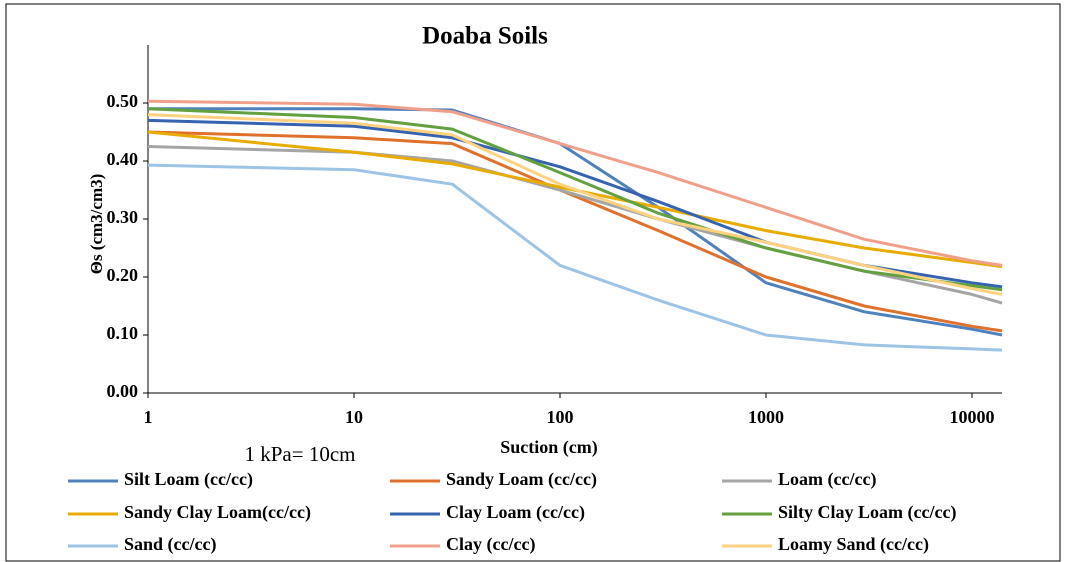  Describe the element at coordinates (766, 417) in the screenshot. I see `x-tick-label: 1000` at that location.